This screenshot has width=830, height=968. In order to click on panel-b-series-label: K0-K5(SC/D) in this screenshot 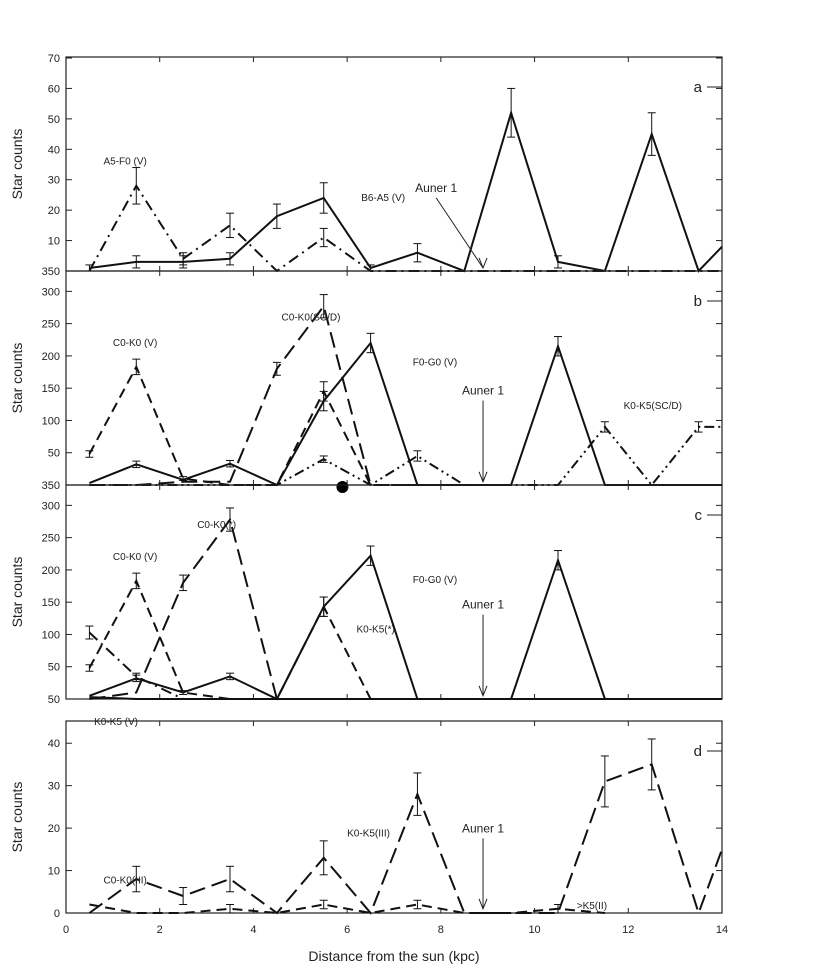, I will do `click(653, 406)`.